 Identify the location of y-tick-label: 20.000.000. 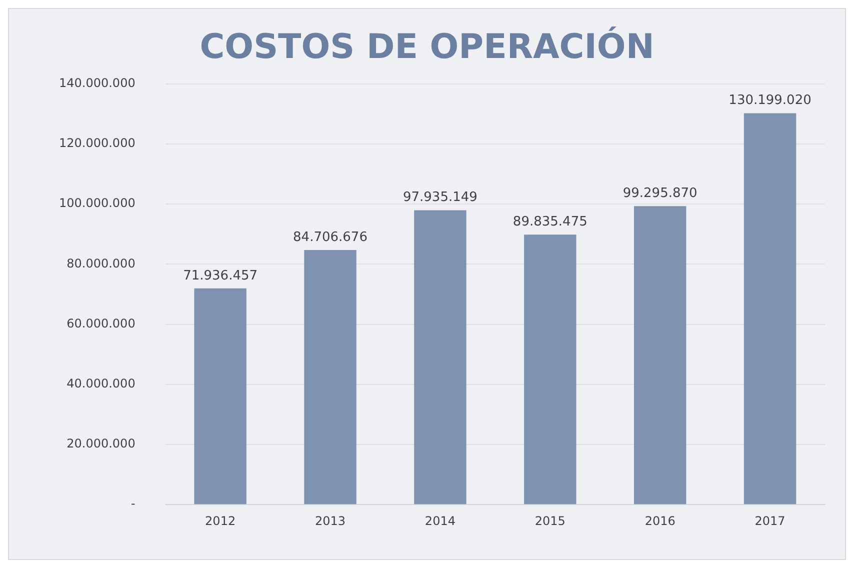
(101, 443).